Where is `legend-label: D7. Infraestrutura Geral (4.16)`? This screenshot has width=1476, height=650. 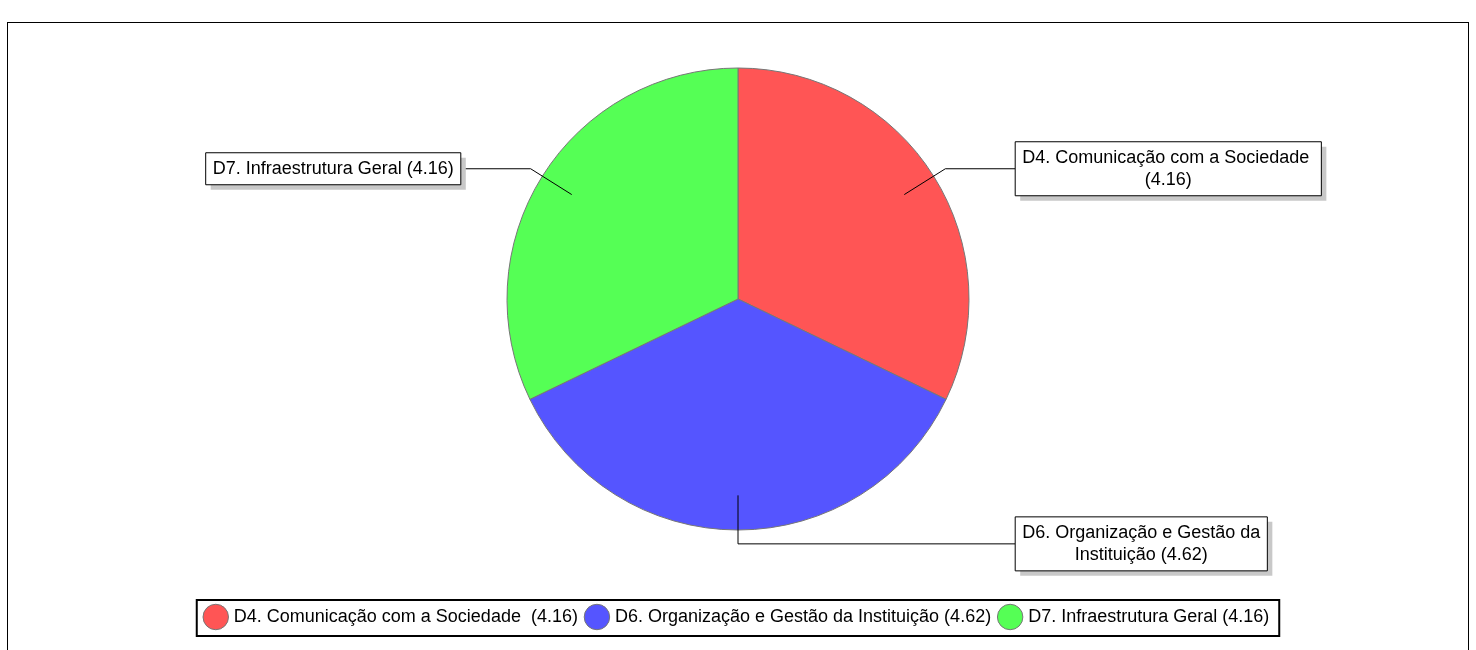 legend-label: D7. Infraestrutura Geral (4.16) is located at coordinates (1149, 615).